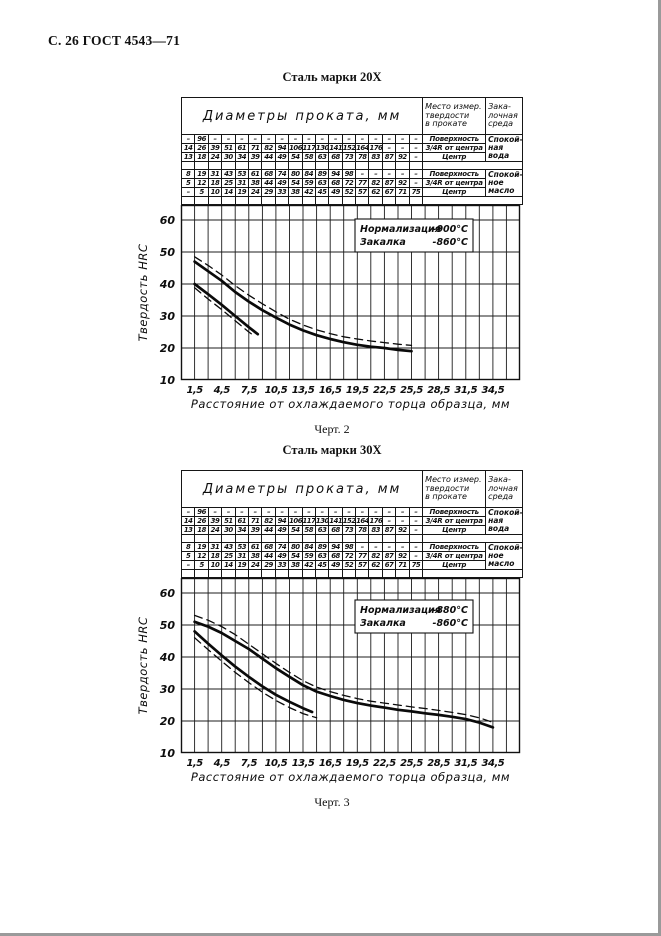 The height and width of the screenshot is (936, 661). What do you see at coordinates (201, 530) in the screenshot?
I see `diameter-value: 18` at bounding box center [201, 530].